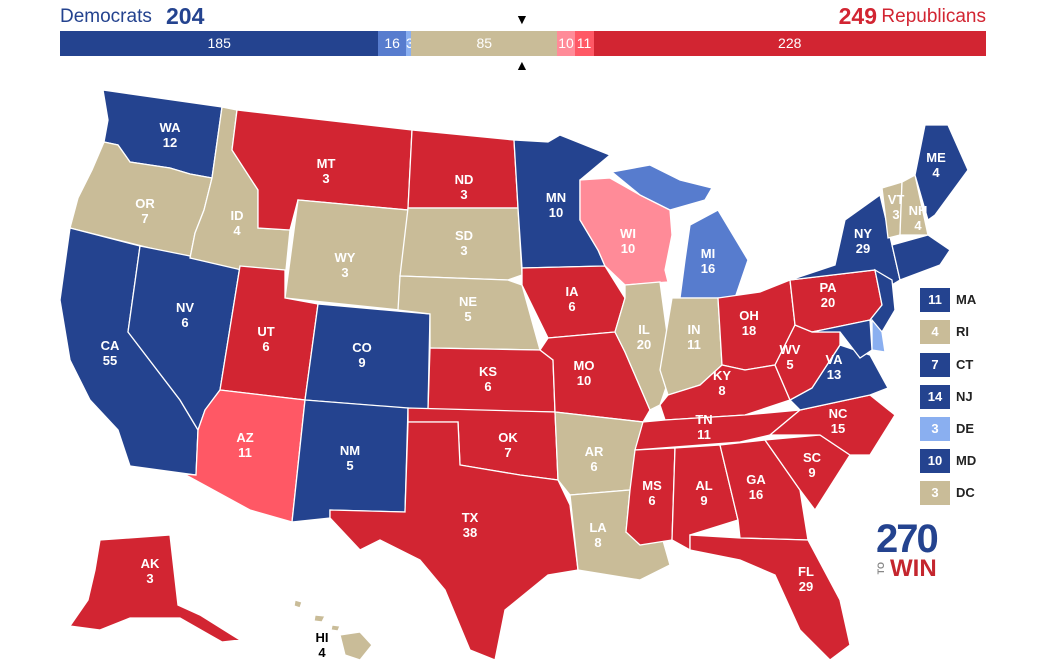 The height and width of the screenshot is (670, 1050). What do you see at coordinates (838, 428) in the screenshot?
I see `state-ev-NC: 15` at bounding box center [838, 428].